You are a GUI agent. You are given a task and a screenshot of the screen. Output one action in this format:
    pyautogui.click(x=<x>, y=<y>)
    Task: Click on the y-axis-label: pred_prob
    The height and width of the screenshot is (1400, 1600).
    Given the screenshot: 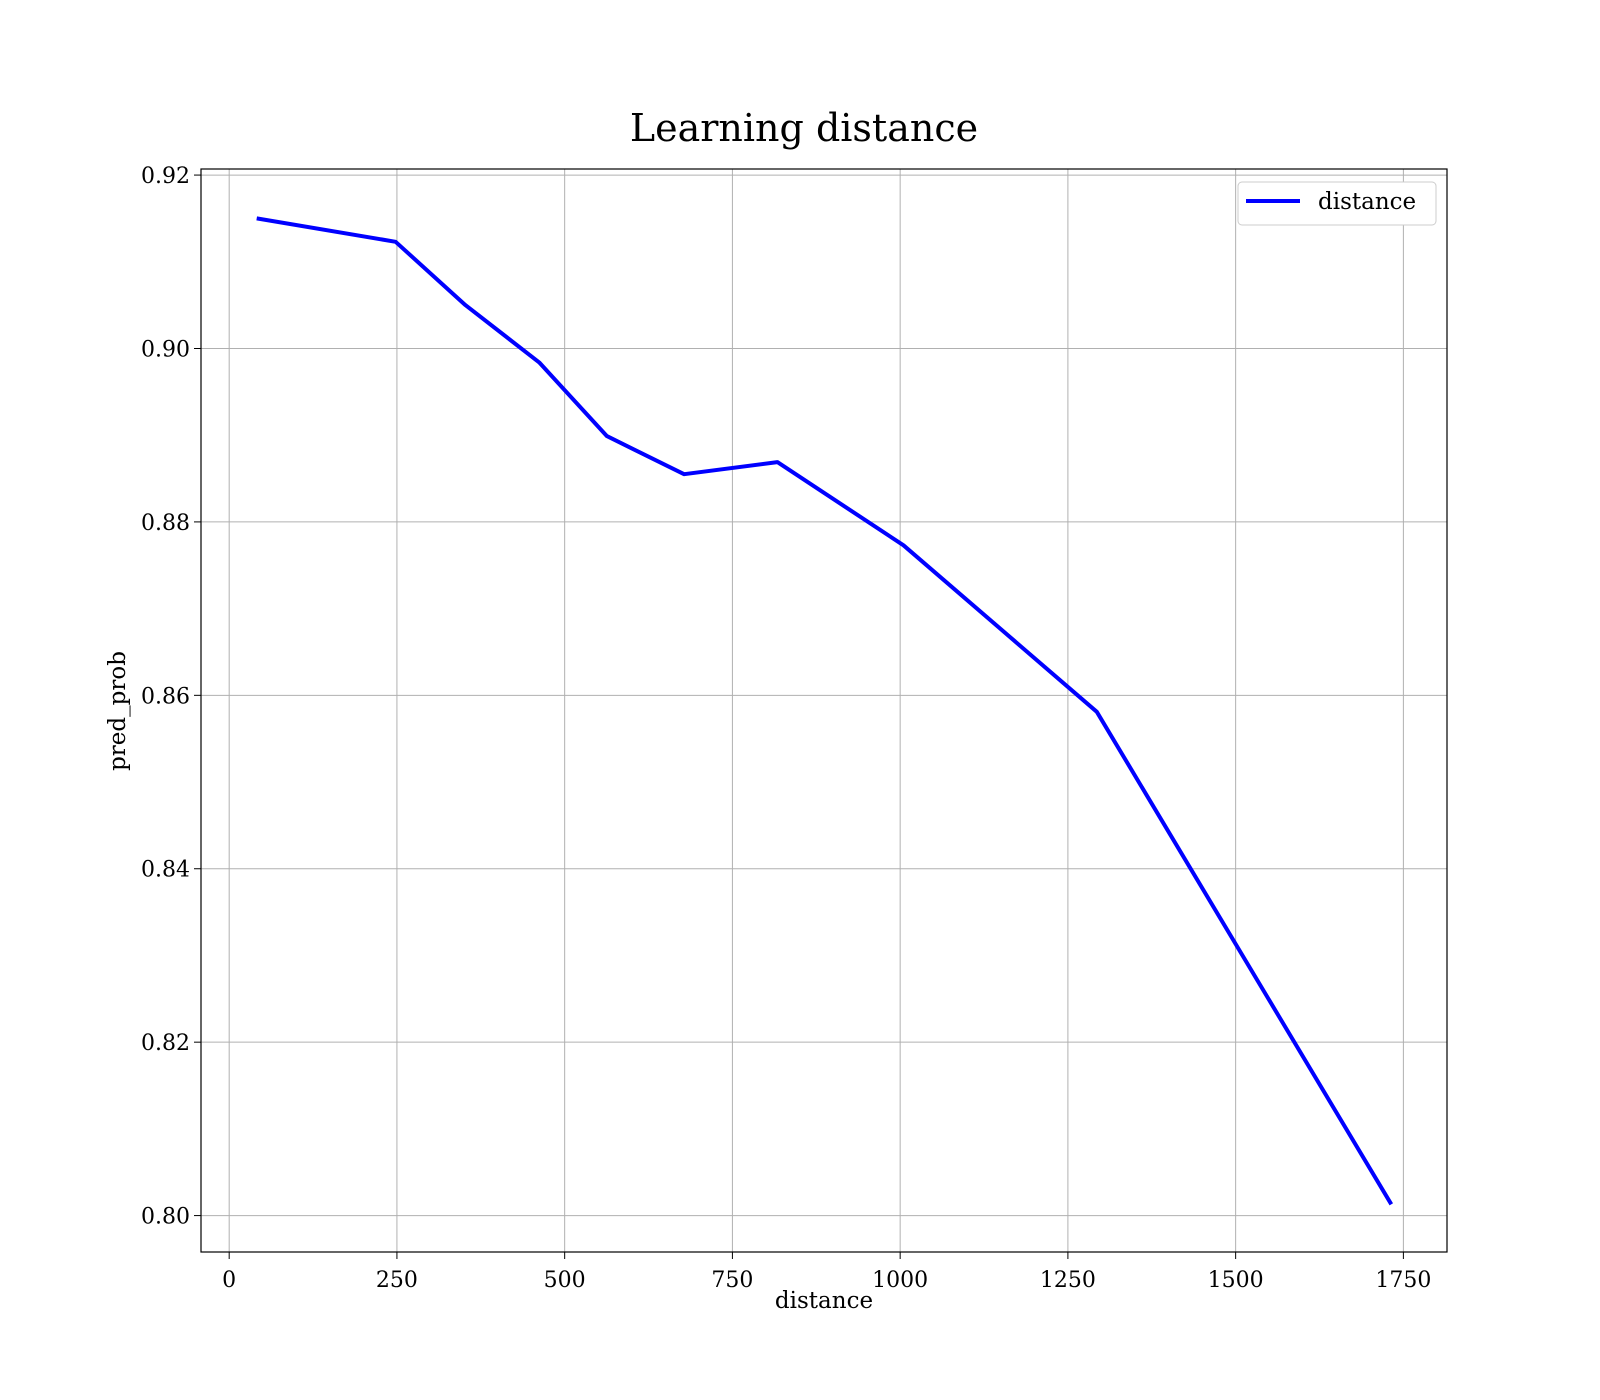 What is the action you would take?
    pyautogui.click(x=118, y=711)
    